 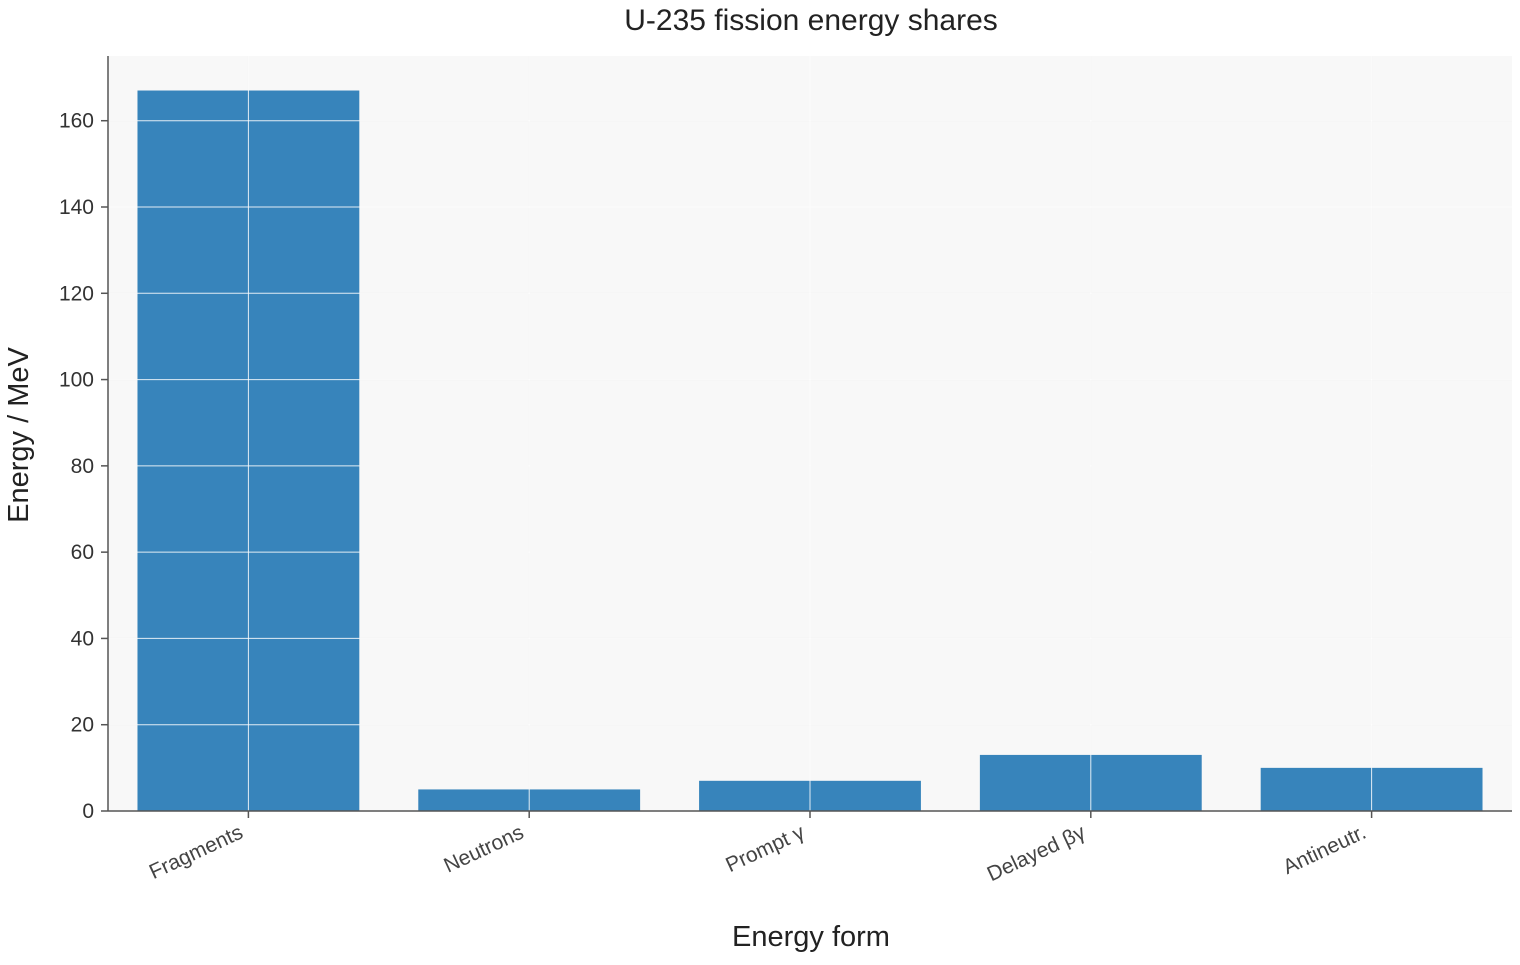 What do you see at coordinates (1325, 850) in the screenshot?
I see `x-tick-label: Antineutr.` at bounding box center [1325, 850].